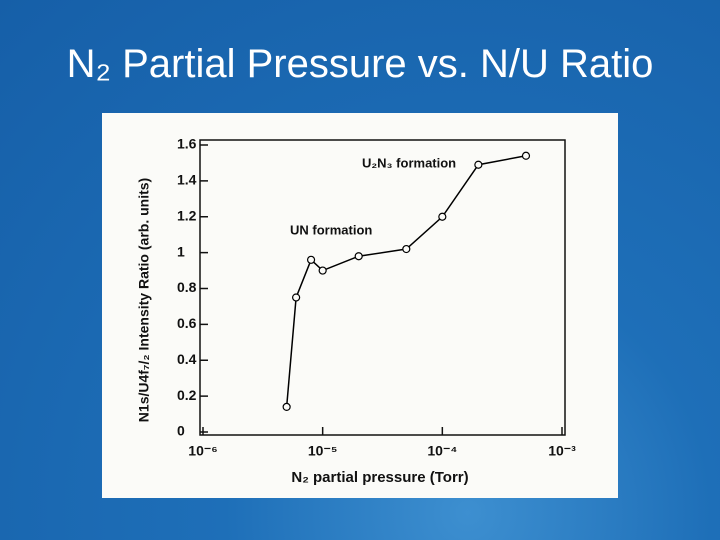 The image size is (720, 540). What do you see at coordinates (187, 395) in the screenshot?
I see `y-tick-label: 0.2` at bounding box center [187, 395].